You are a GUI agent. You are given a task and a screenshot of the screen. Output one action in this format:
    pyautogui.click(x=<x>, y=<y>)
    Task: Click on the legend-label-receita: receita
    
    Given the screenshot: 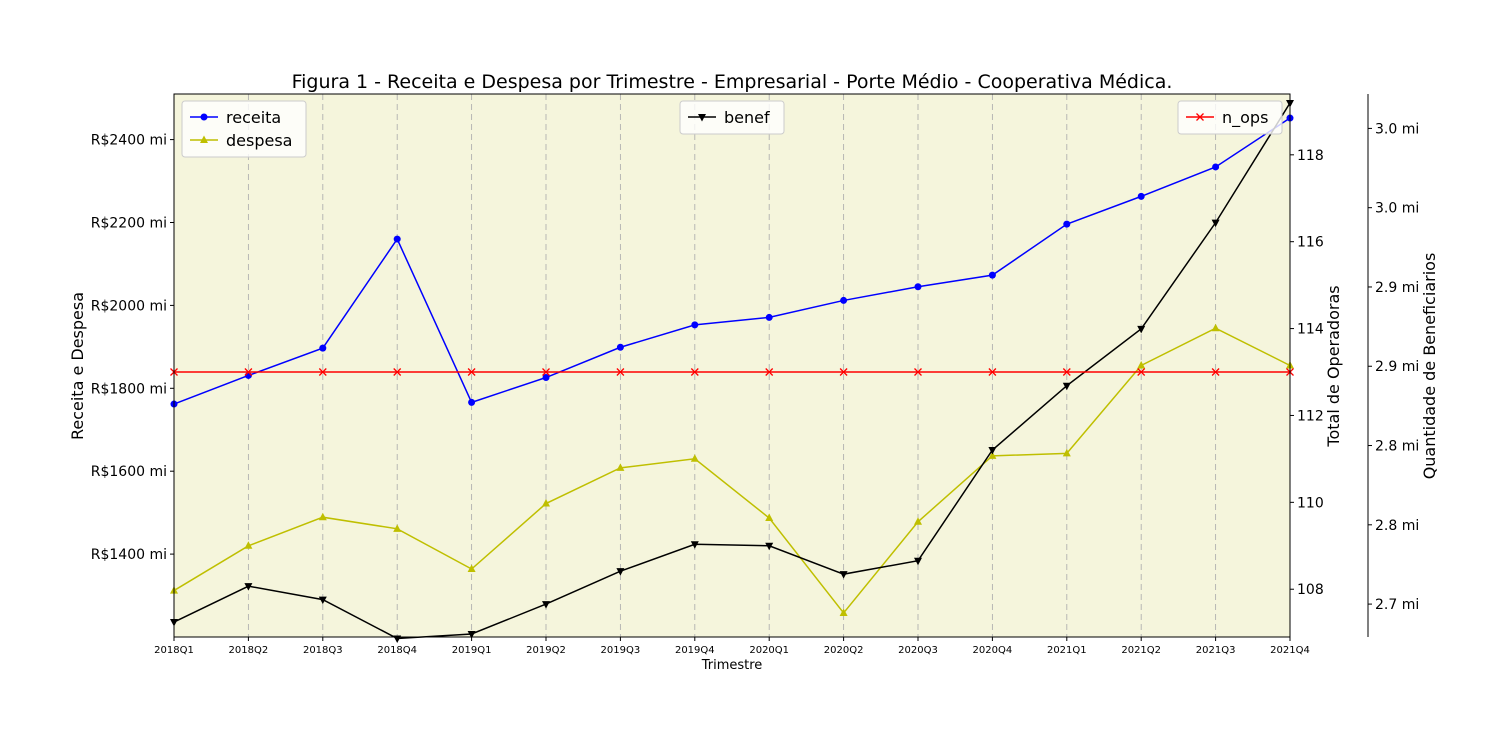 What is the action you would take?
    pyautogui.click(x=253, y=117)
    